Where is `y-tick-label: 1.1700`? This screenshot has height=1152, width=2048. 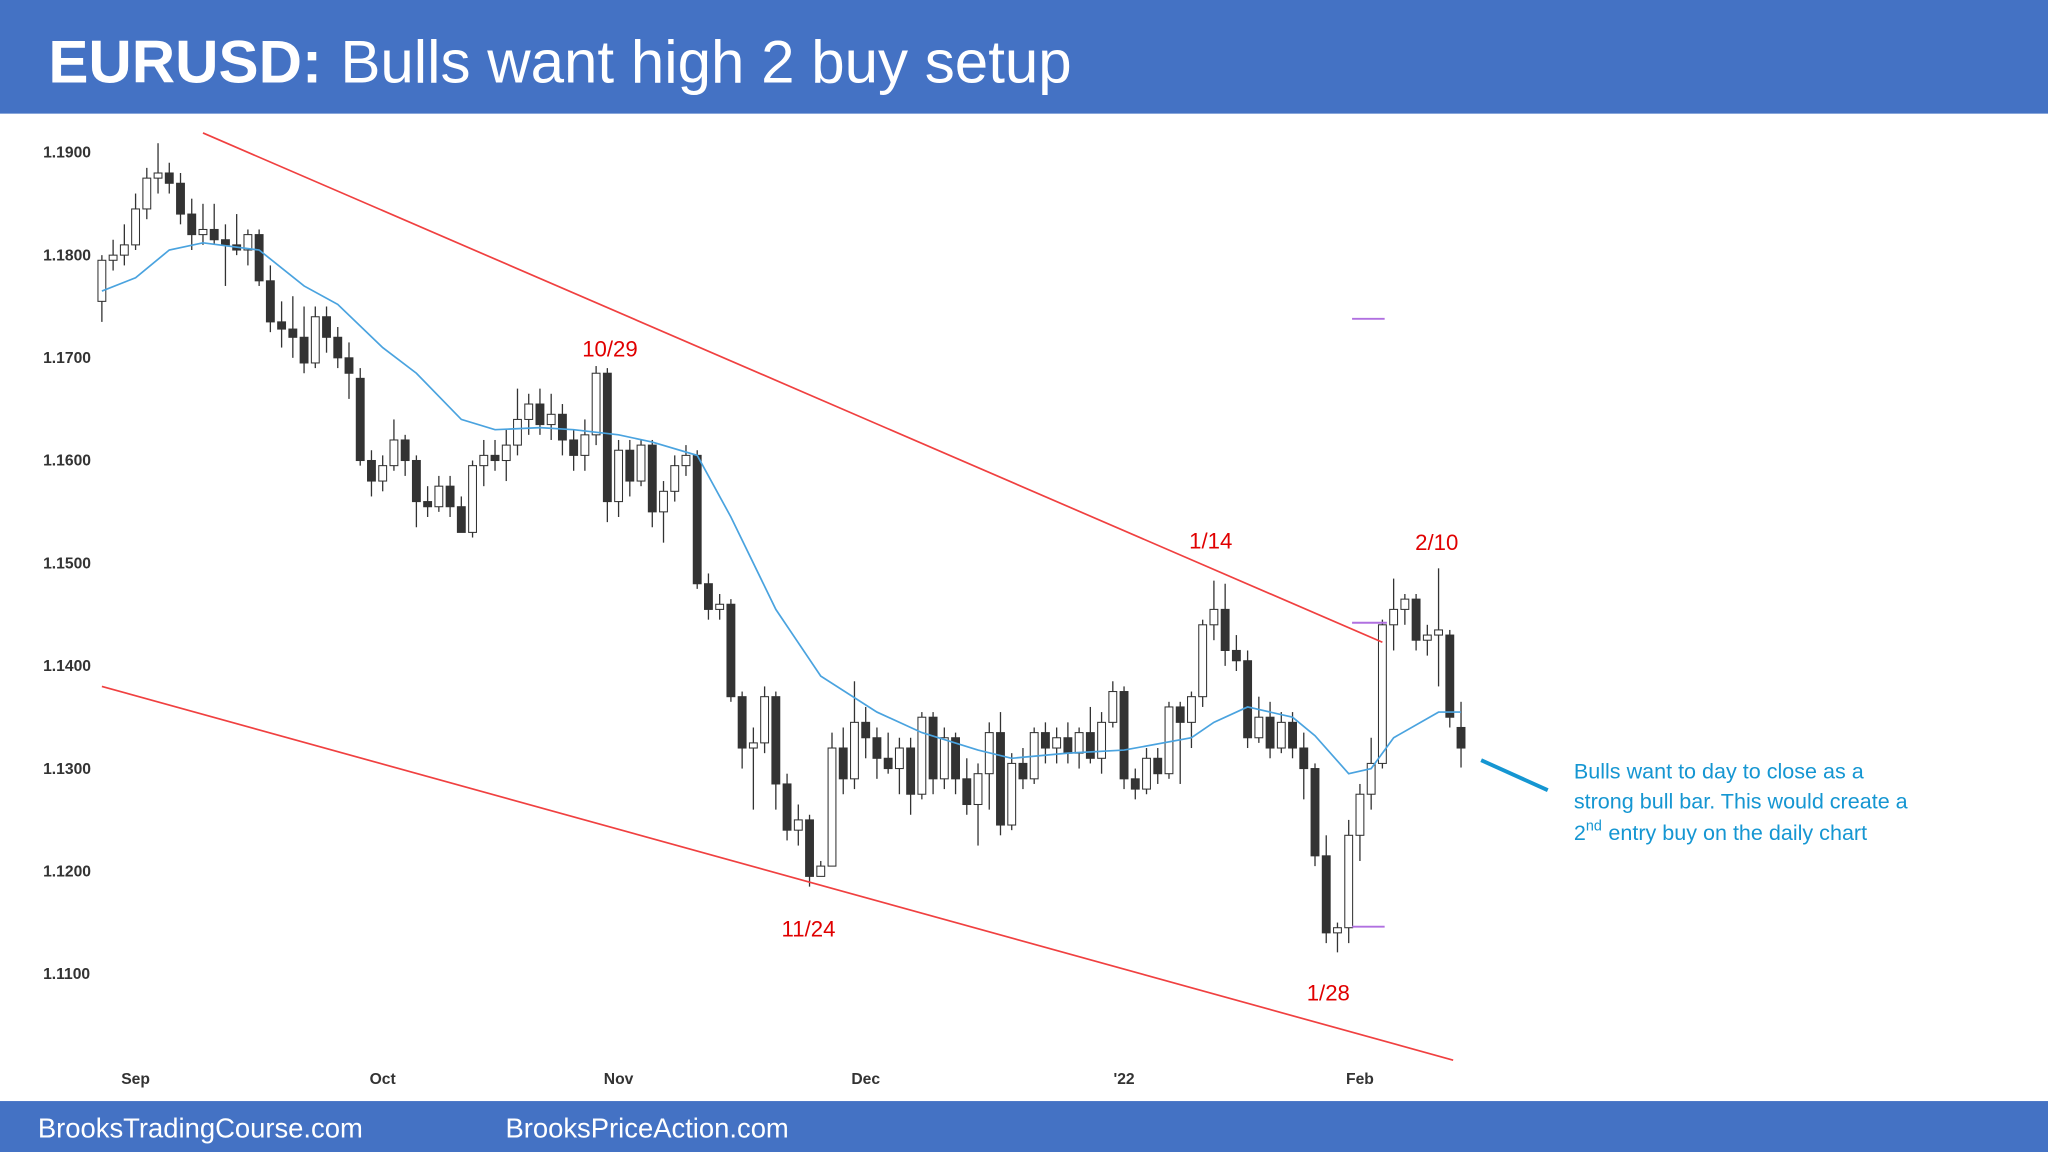 y-tick-label: 1.1700 is located at coordinates (67, 358).